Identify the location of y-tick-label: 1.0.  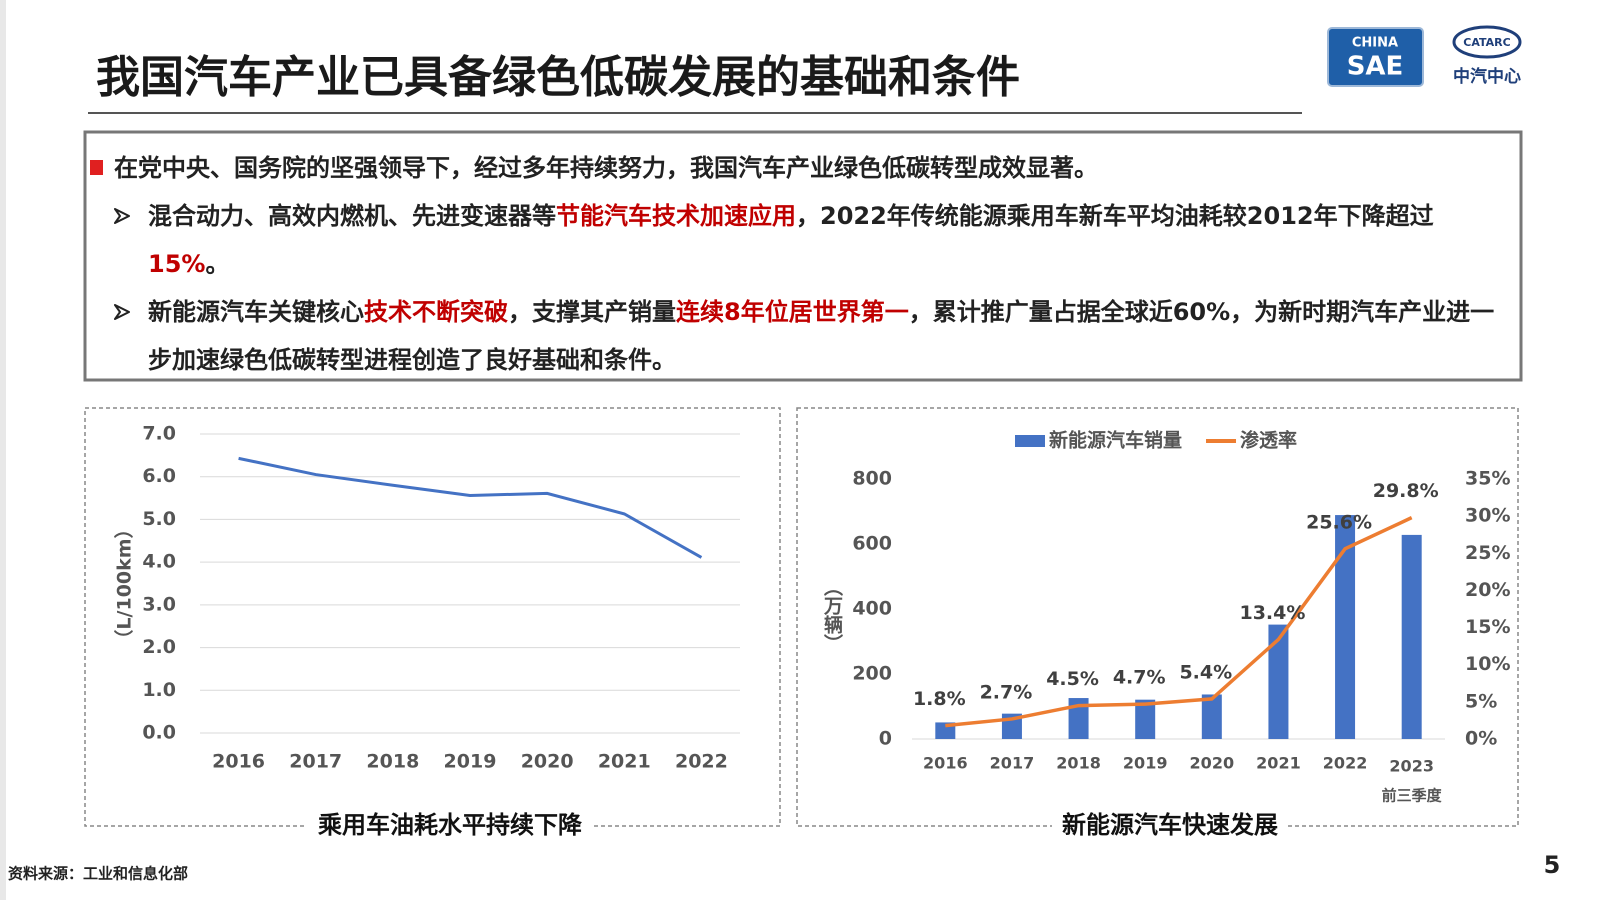
(159, 690).